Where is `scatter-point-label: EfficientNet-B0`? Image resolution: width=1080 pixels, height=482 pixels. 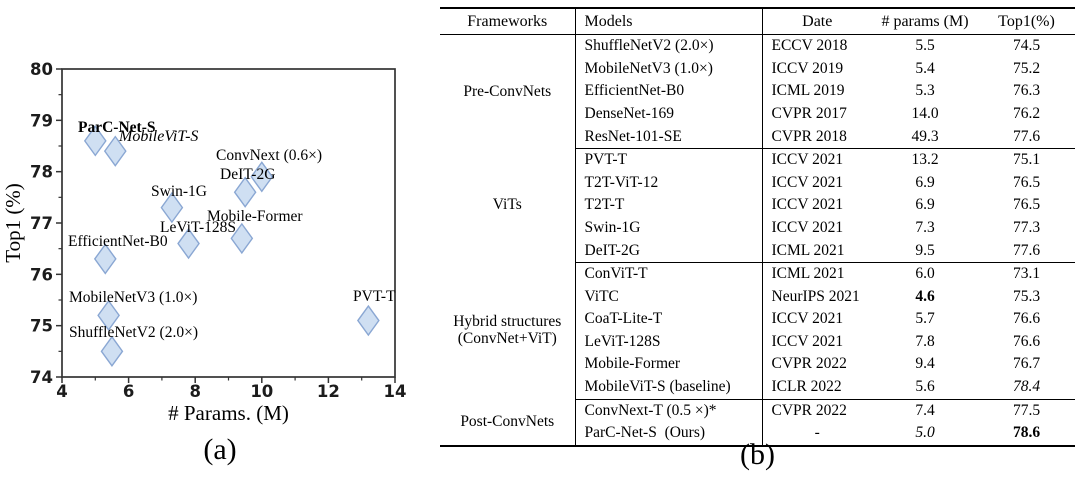 scatter-point-label: EfficientNet-B0 is located at coordinates (118, 241).